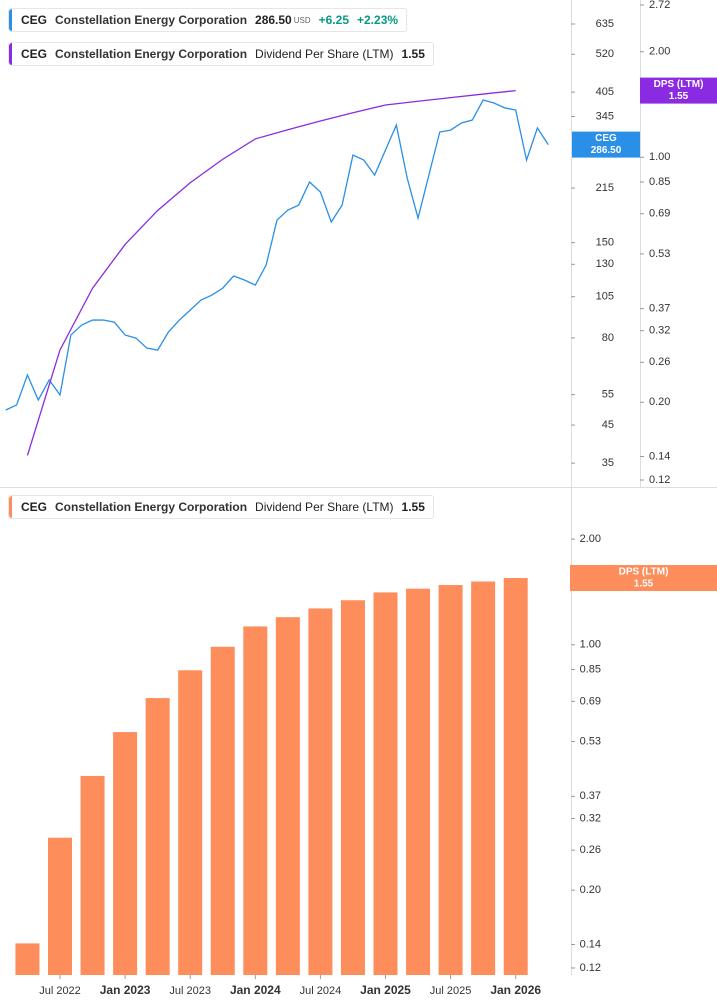 This screenshot has height=1005, width=717. What do you see at coordinates (605, 54) in the screenshot?
I see `y-tick-label: 520` at bounding box center [605, 54].